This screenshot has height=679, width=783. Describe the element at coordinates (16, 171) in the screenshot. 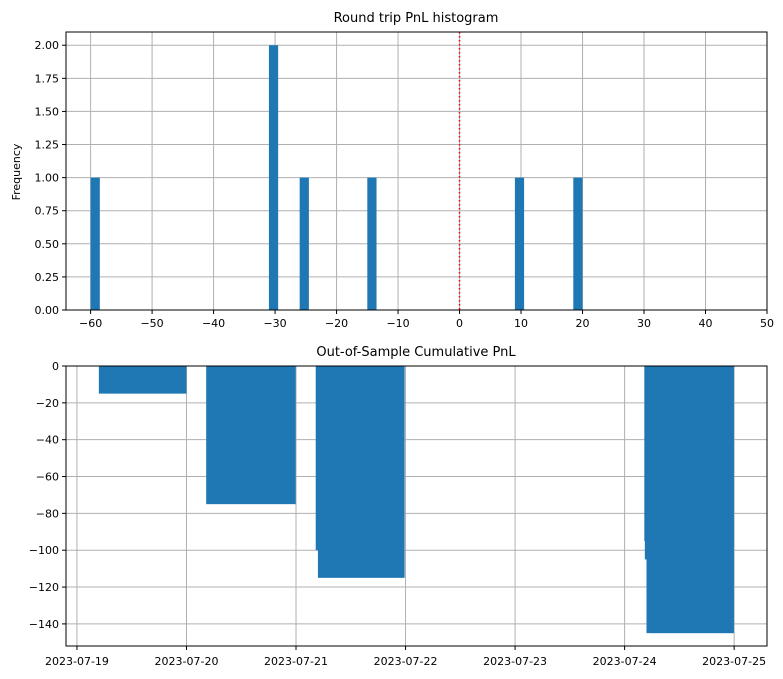

I see `histogram-ylabel: Frequency` at that location.